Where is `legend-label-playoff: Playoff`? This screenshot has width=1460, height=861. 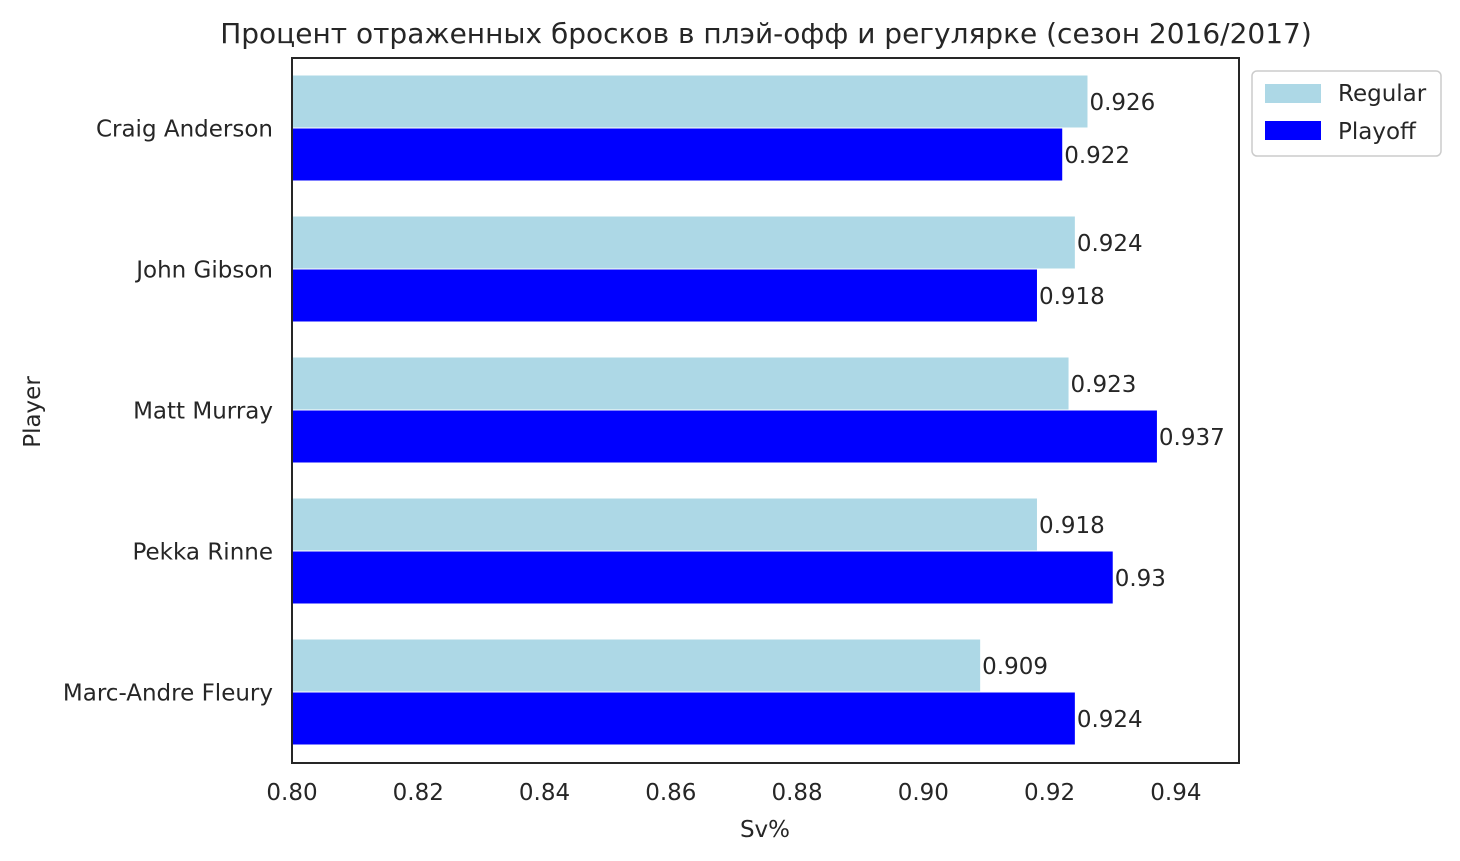
legend-label-playoff: Playoff is located at coordinates (1377, 132).